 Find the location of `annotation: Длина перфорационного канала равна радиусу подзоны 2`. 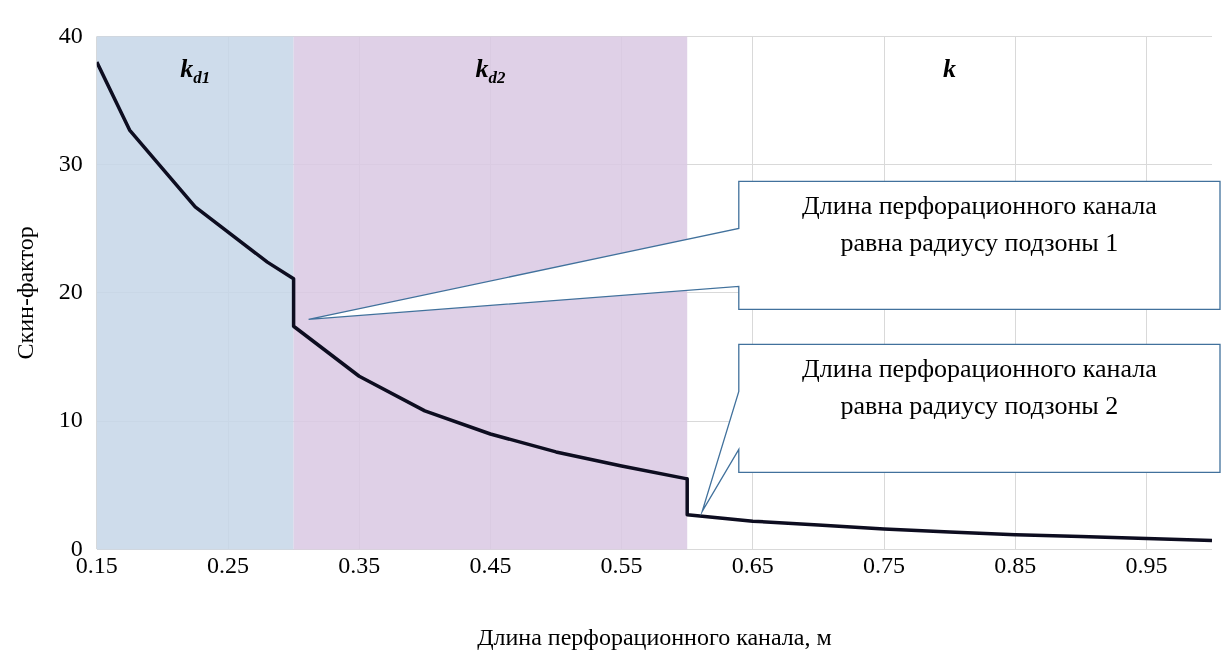

annotation: Длина перфорационного канала равна радиусу подзоны 2 is located at coordinates (980, 387).